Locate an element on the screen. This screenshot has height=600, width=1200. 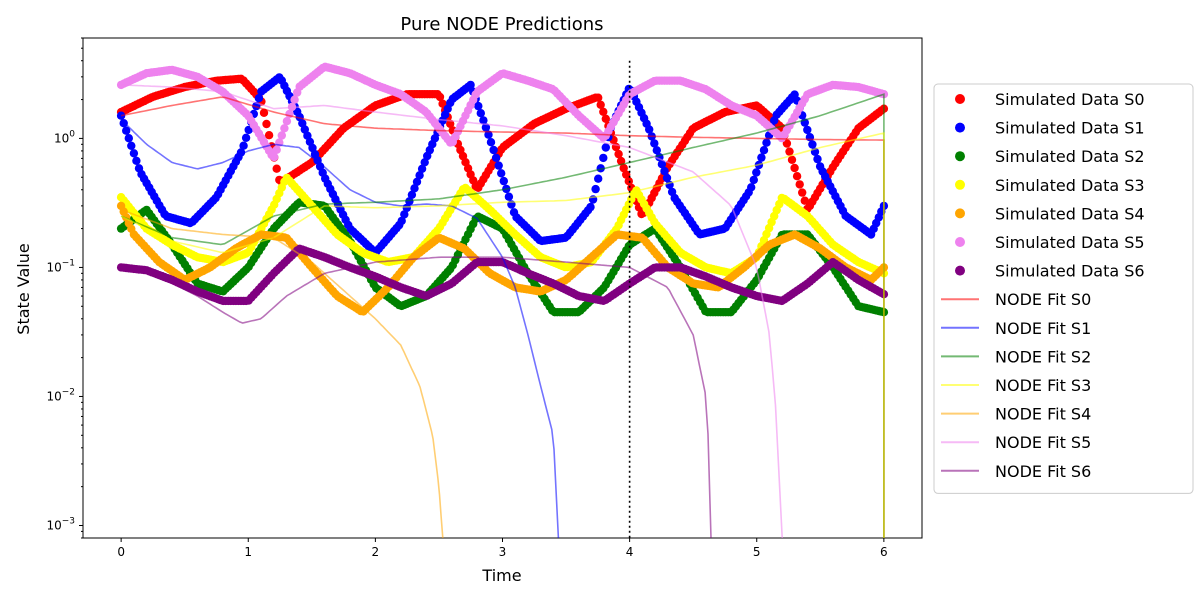
legend-label: Simulated Data S0 is located at coordinates (1070, 99).